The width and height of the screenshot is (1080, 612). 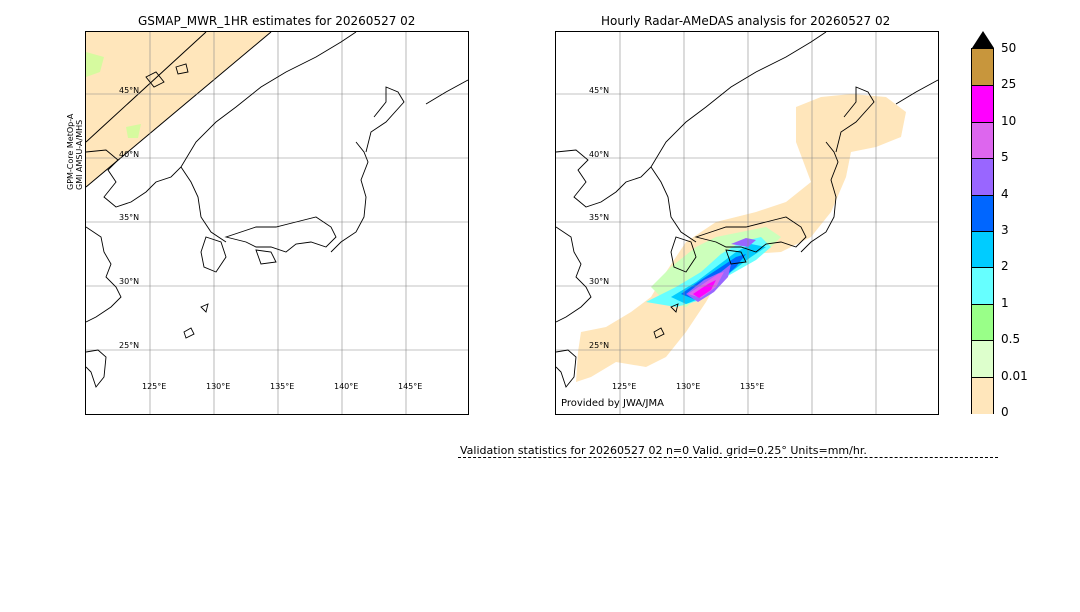 I want to click on colorbar-tick-label: 0.01, so click(x=1014, y=375).